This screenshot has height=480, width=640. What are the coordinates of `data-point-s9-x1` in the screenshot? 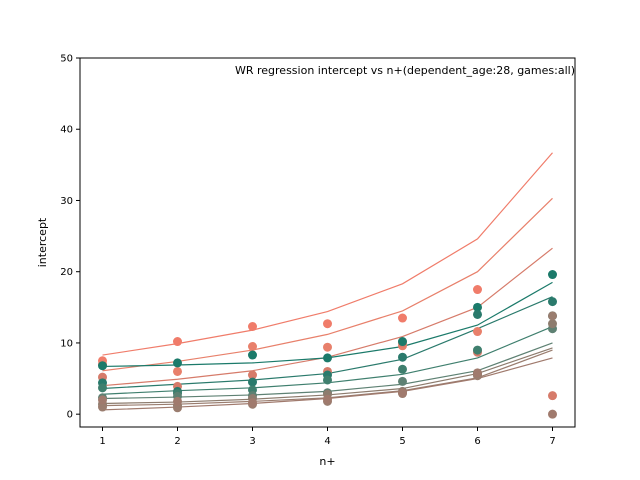 It's located at (102, 407).